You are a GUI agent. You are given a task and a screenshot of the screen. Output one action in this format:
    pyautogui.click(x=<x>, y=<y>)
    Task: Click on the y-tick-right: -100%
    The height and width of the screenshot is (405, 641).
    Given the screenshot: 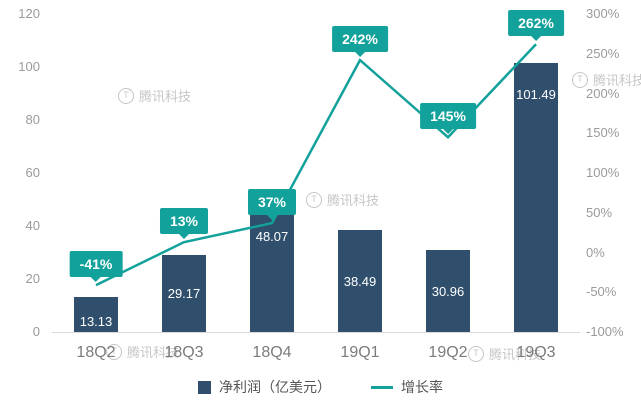 What is the action you would take?
    pyautogui.click(x=605, y=331)
    